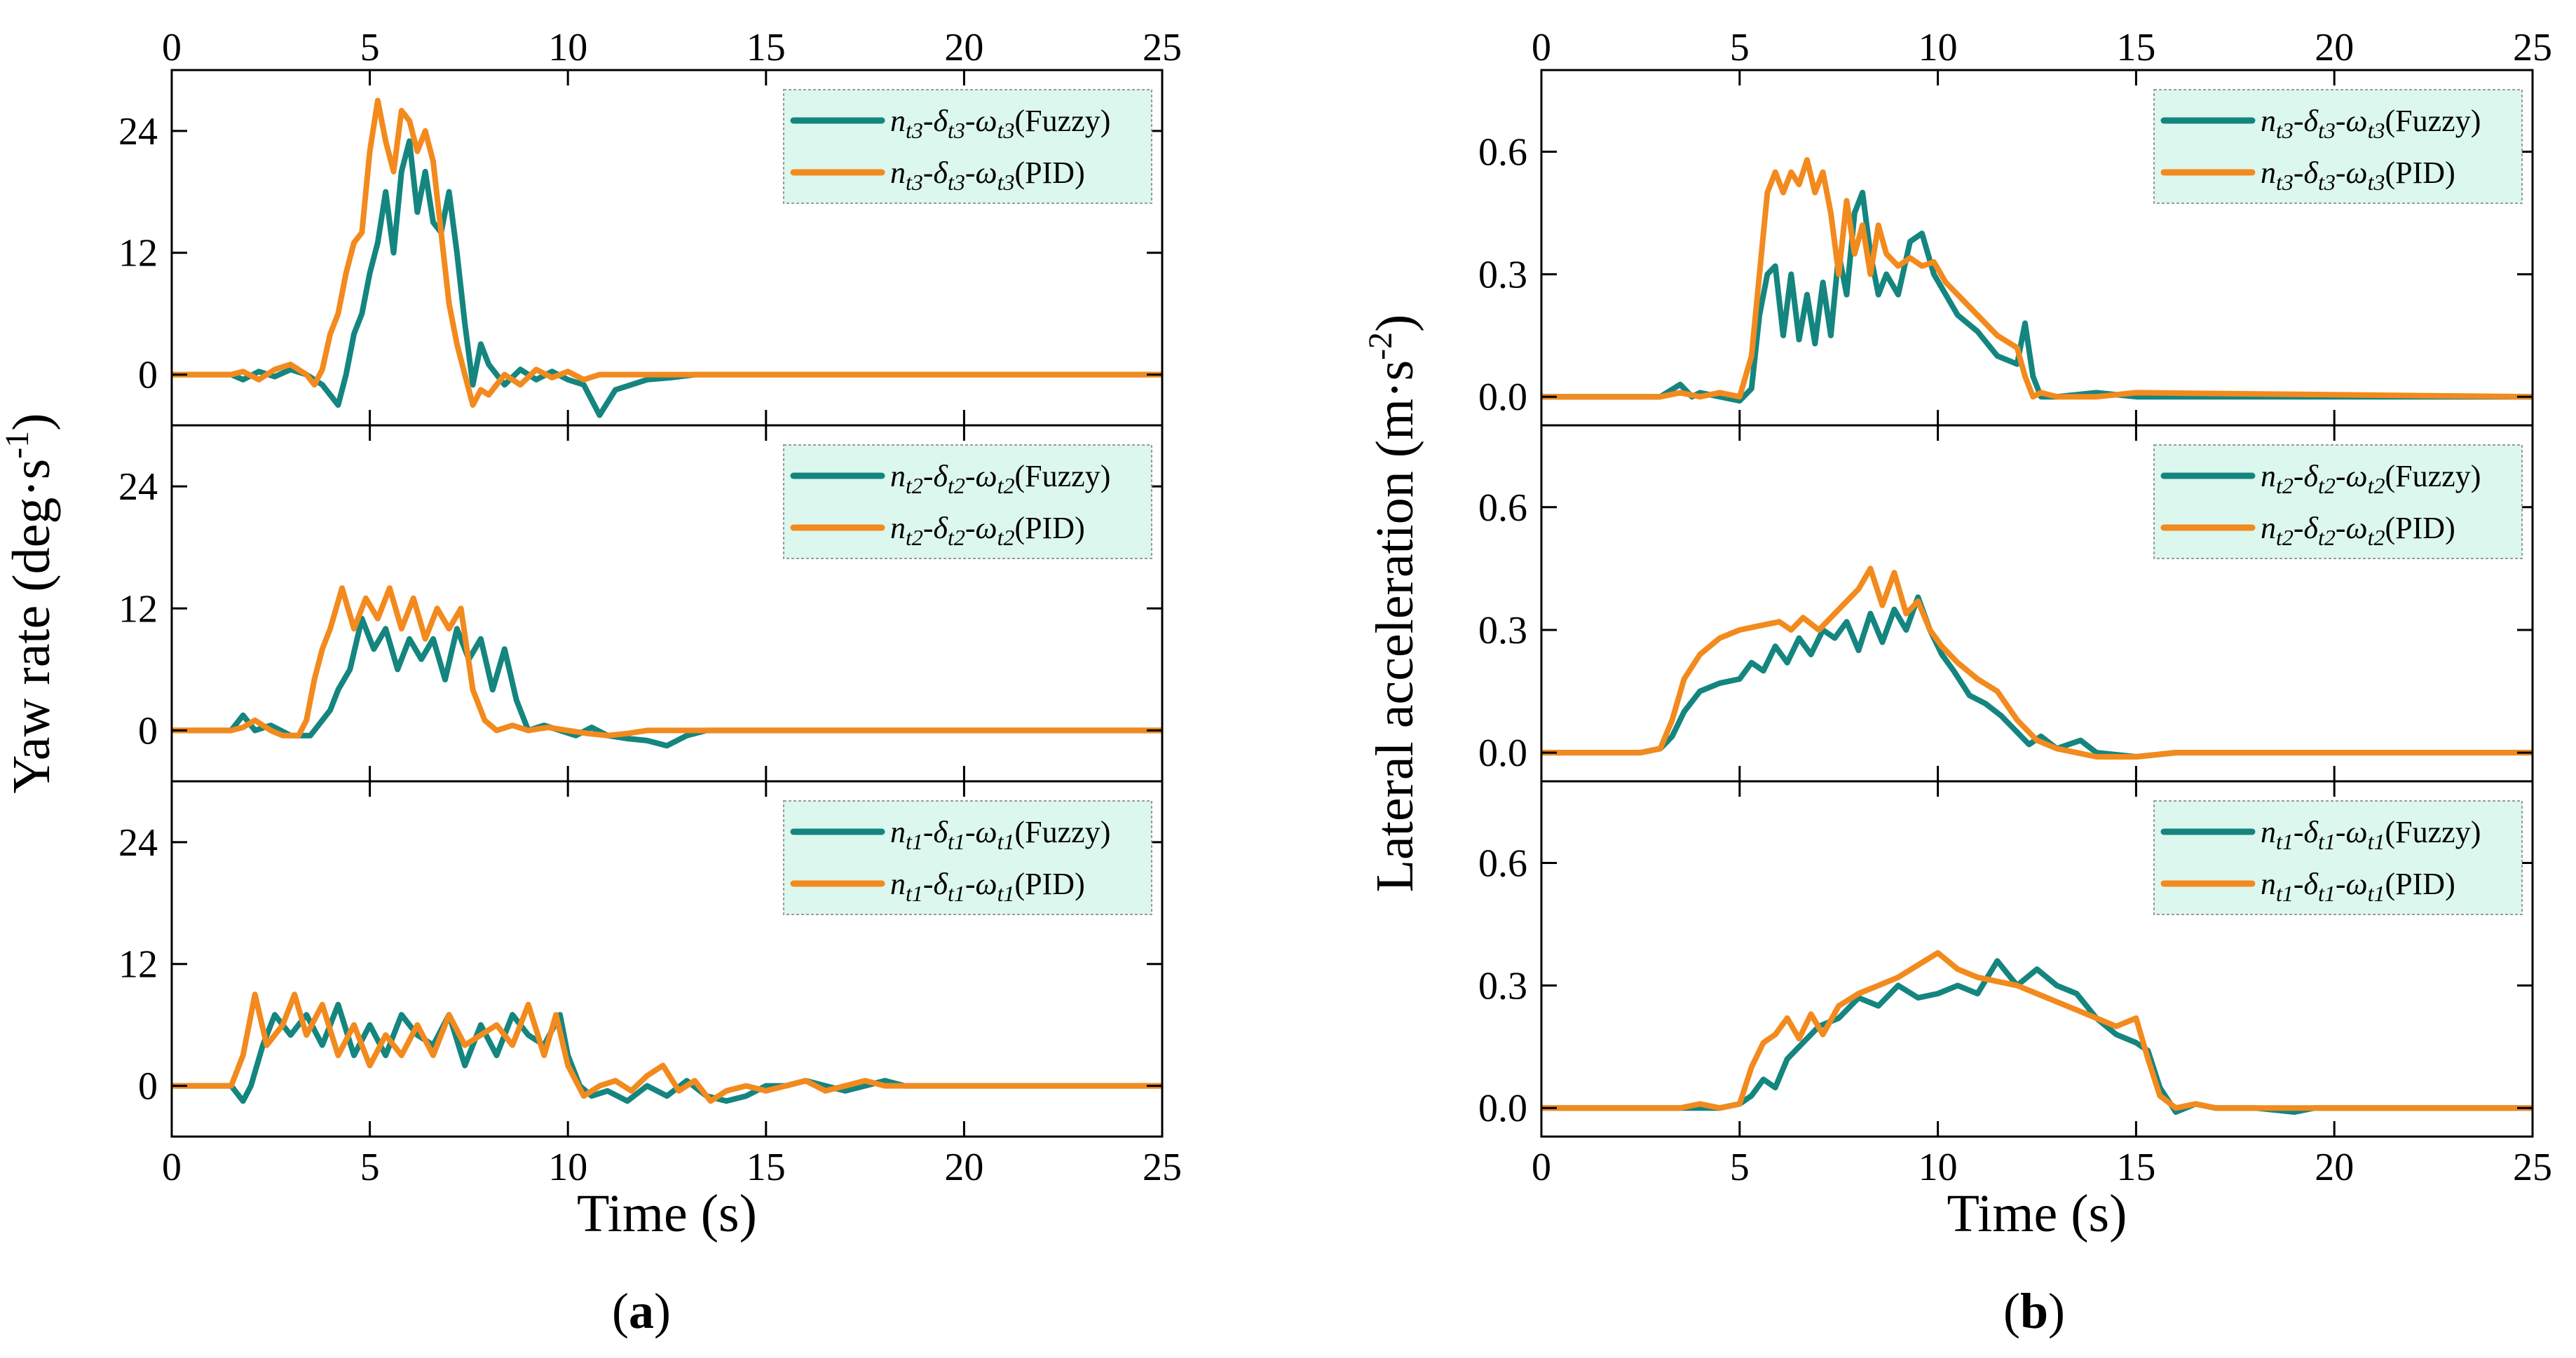  I want to click on x-tick-label-top: 20, so click(2334, 47).